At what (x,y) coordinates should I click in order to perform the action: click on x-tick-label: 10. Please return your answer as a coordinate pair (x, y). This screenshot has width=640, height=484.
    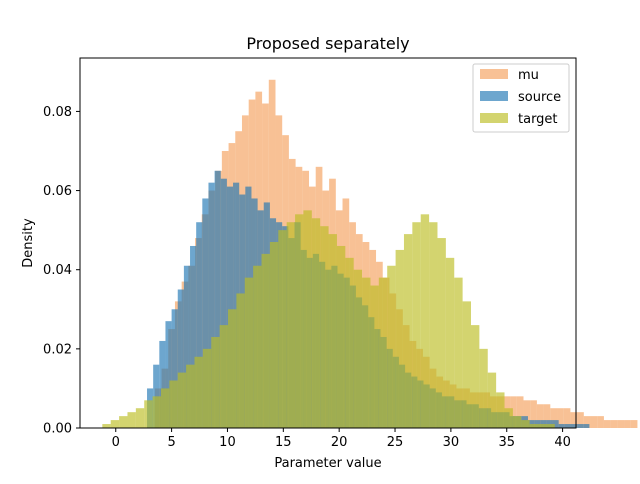
    Looking at the image, I should click on (227, 442).